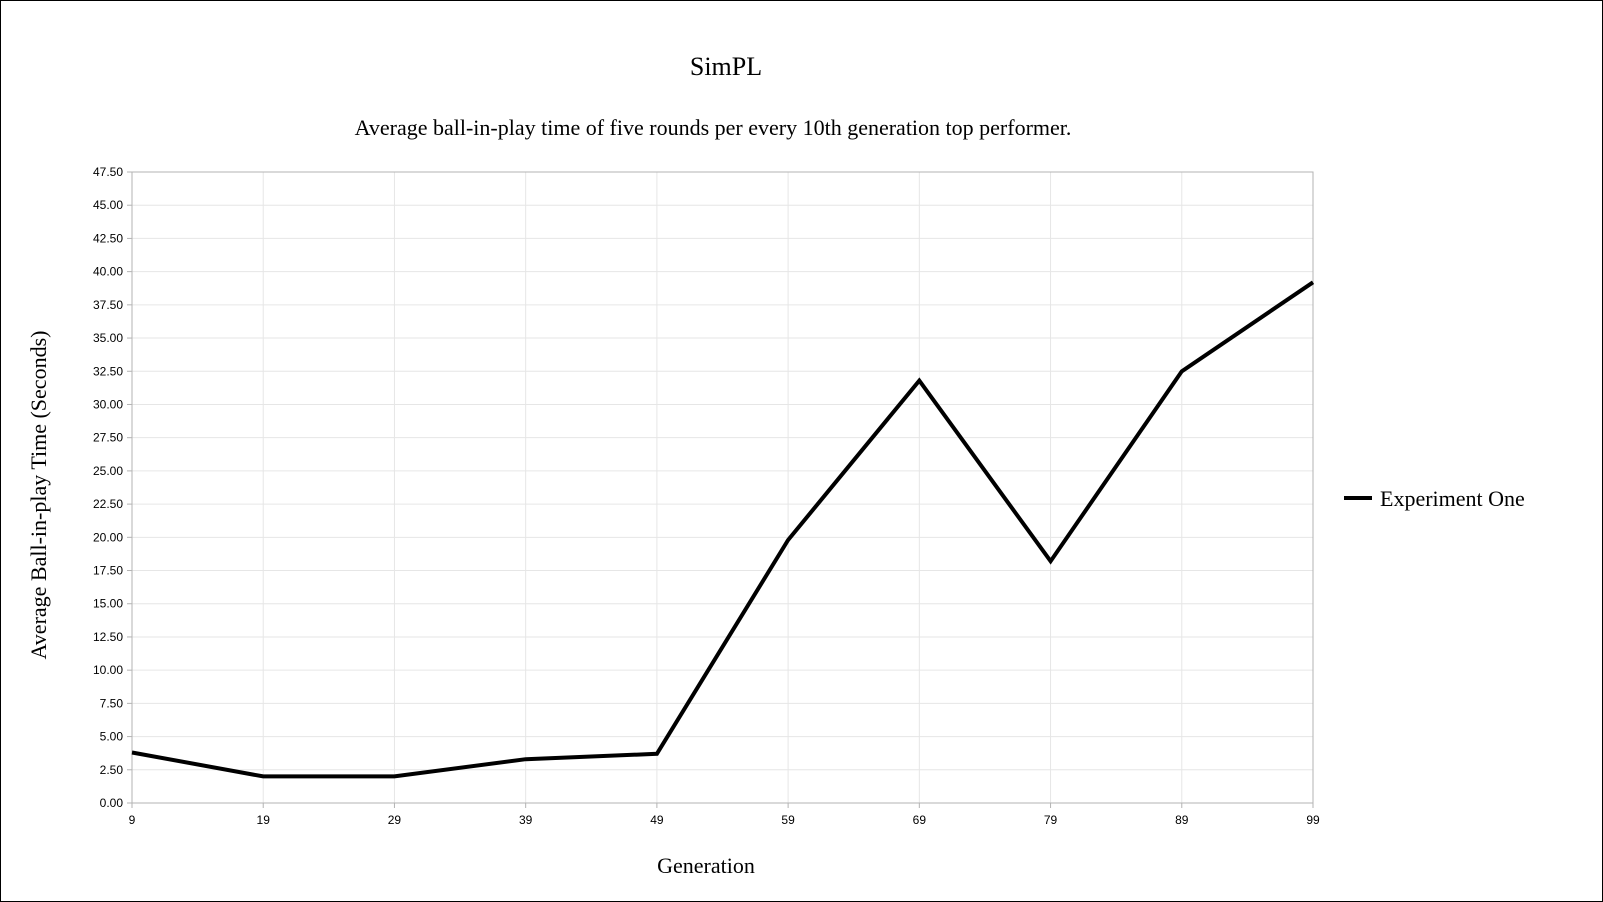 The height and width of the screenshot is (902, 1603). Describe the element at coordinates (1313, 820) in the screenshot. I see `x-tick-label: 99` at that location.